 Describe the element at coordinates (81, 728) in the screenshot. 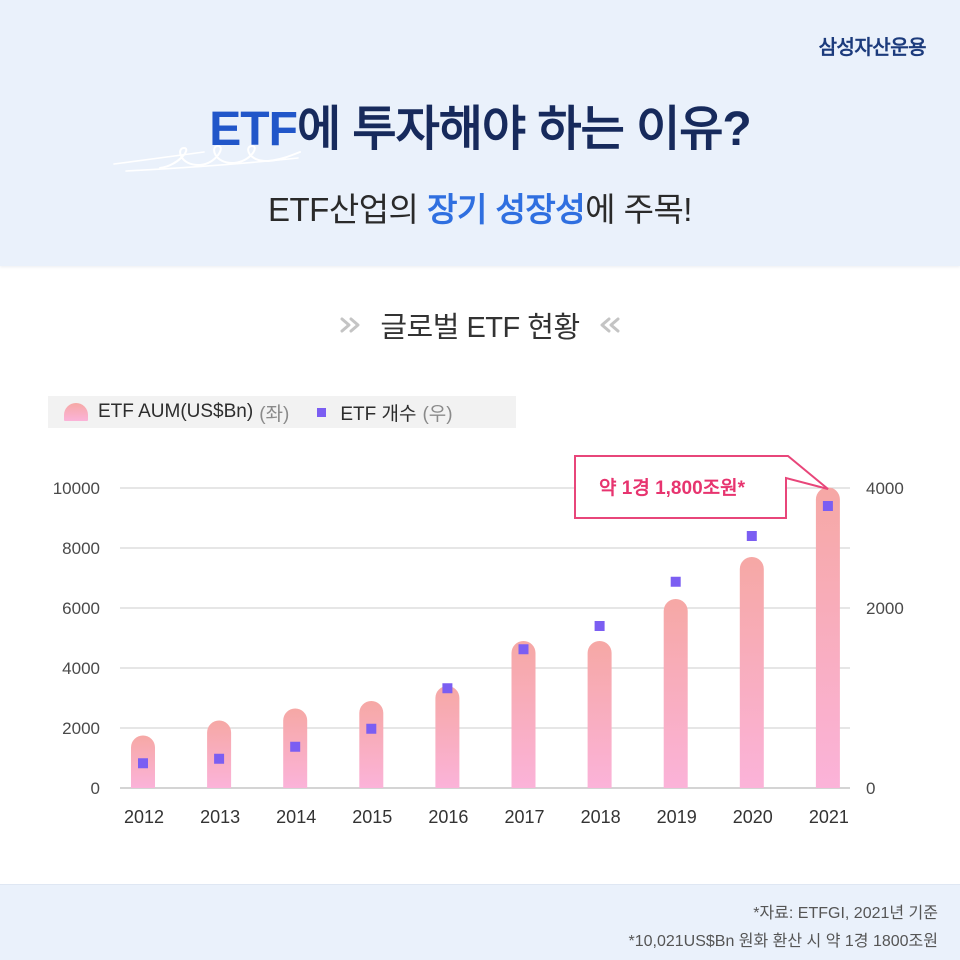

I see `y-left-tick-label: 2000` at that location.